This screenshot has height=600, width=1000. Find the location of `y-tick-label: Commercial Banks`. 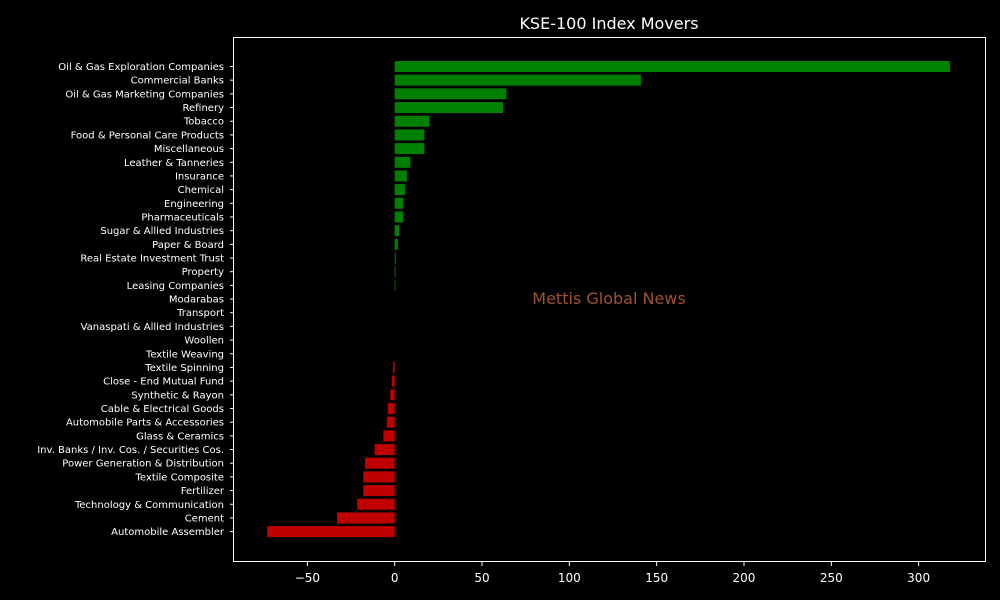

y-tick-label: Commercial Banks is located at coordinates (177, 81).